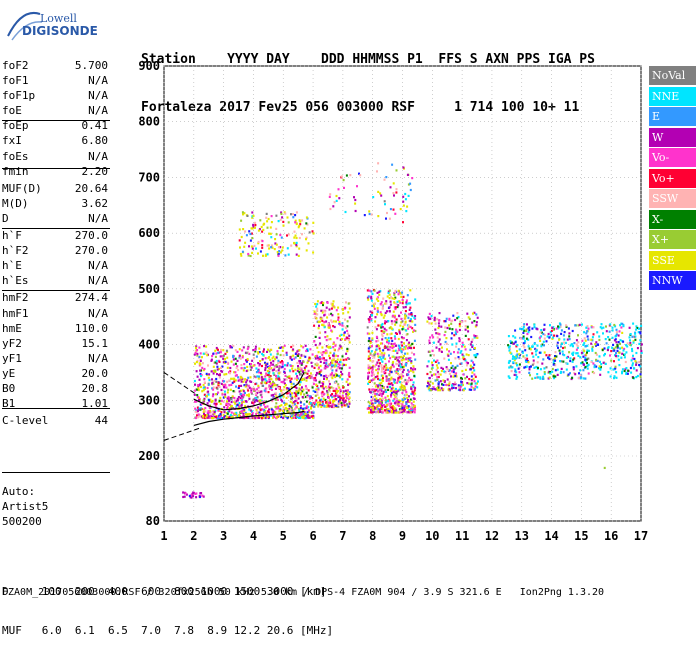  Describe the element at coordinates (249, 418) in the screenshot. I see `profile-curve-lower` at that location.